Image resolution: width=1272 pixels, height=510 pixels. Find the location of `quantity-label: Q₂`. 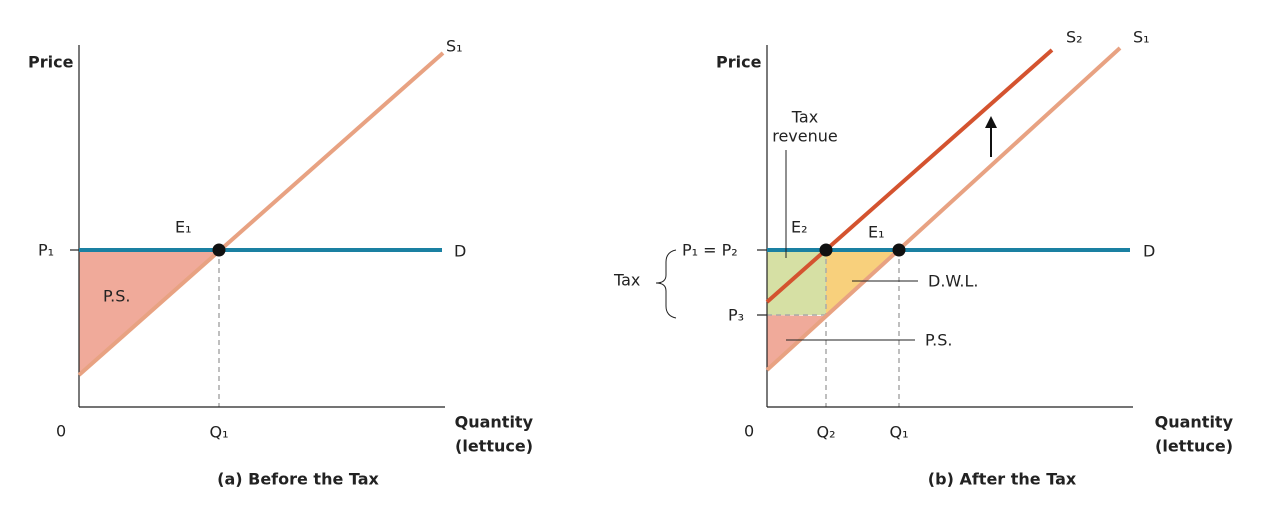

quantity-label: Q₂ is located at coordinates (825, 432).